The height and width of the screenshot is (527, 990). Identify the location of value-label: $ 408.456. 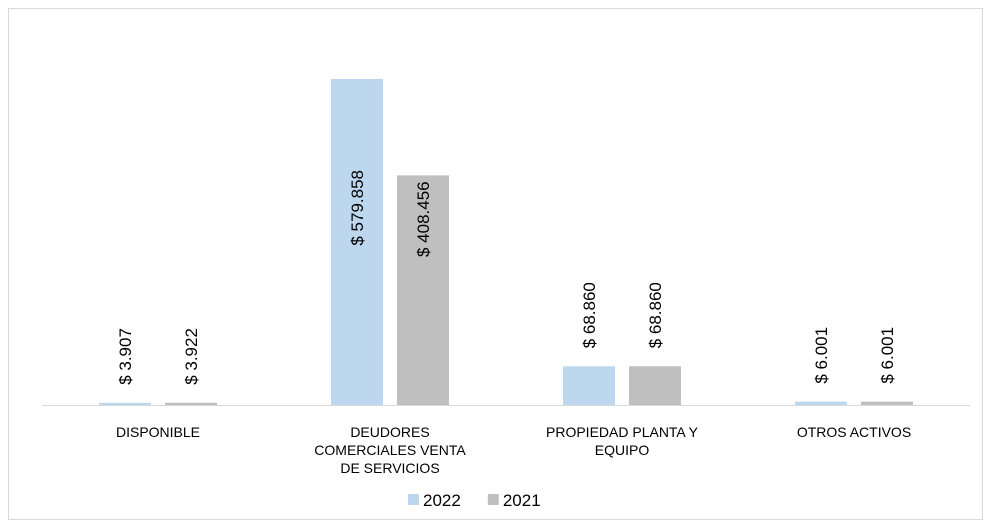
(423, 219).